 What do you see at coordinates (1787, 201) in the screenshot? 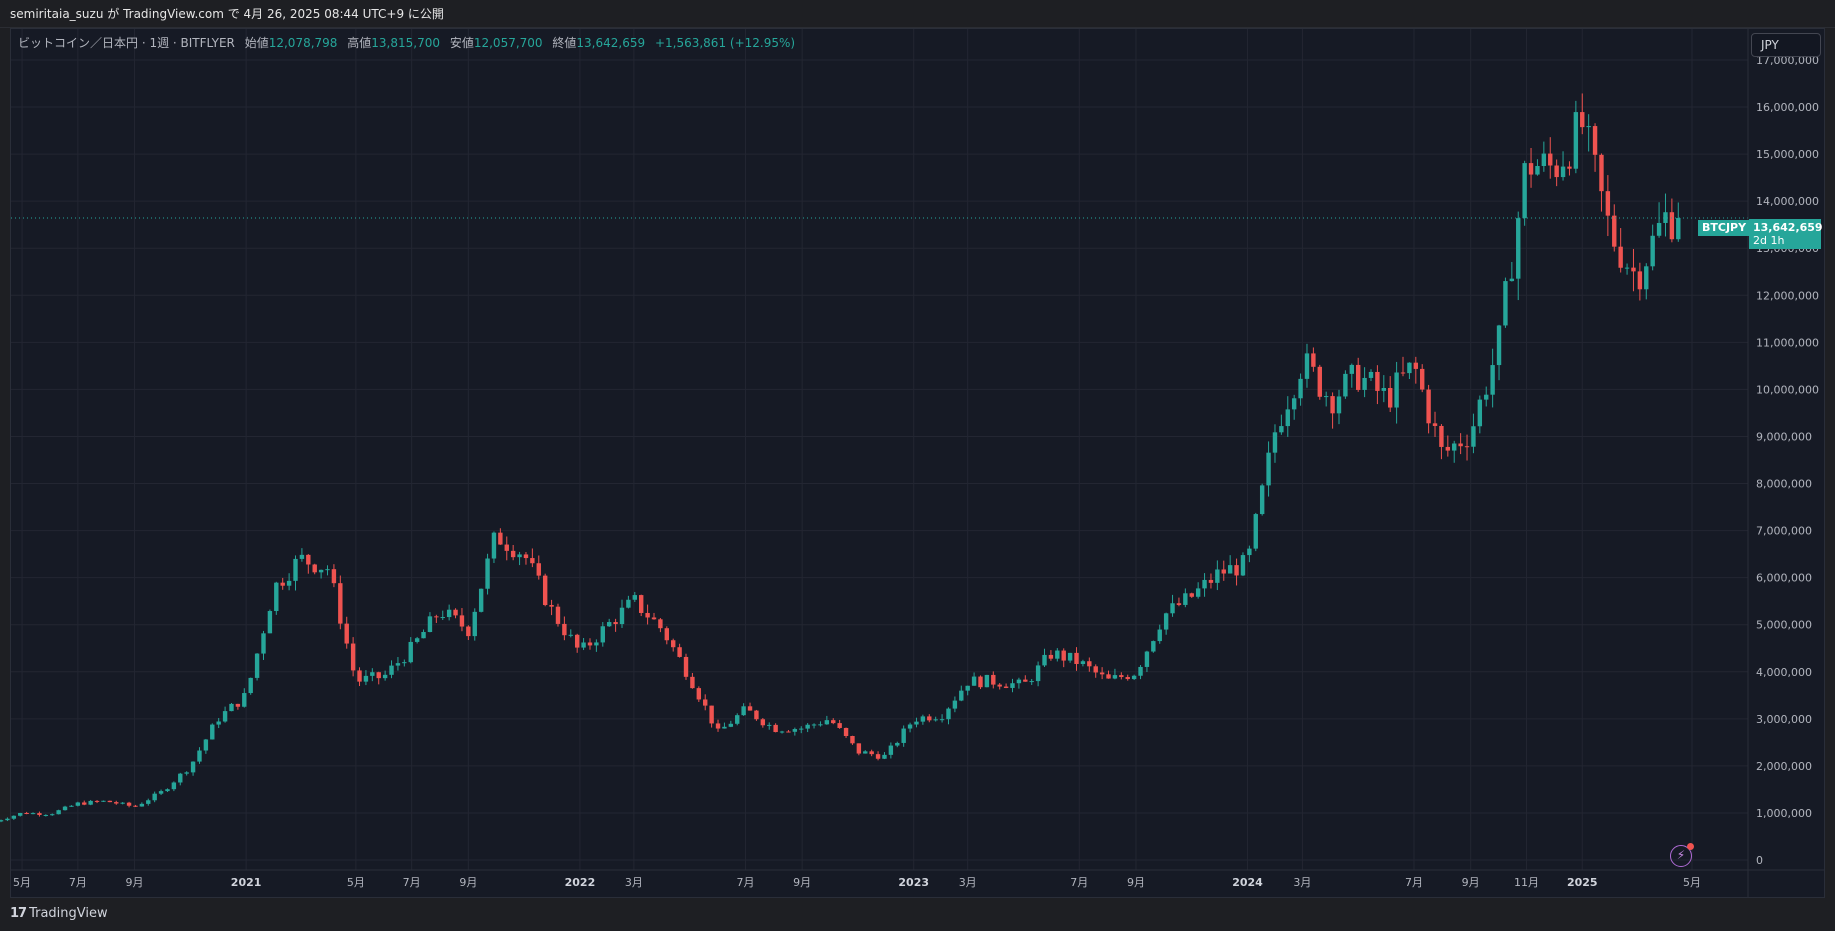
I see `y-tick-label: 14,000,000` at bounding box center [1787, 201].